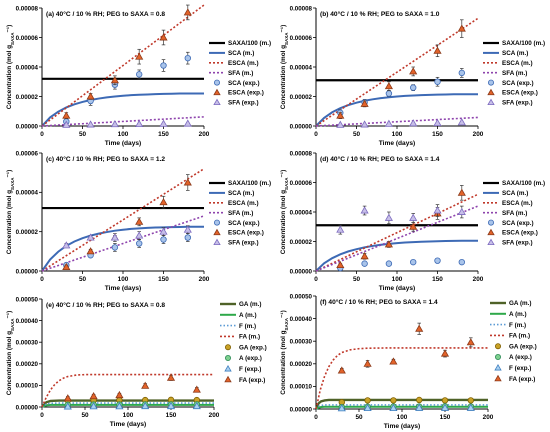 The image size is (550, 432). Describe the element at coordinates (379, 302) in the screenshot. I see `chart-title: (f) 40°C / 10 % RH; PEG to SAXA = 1.4` at that location.